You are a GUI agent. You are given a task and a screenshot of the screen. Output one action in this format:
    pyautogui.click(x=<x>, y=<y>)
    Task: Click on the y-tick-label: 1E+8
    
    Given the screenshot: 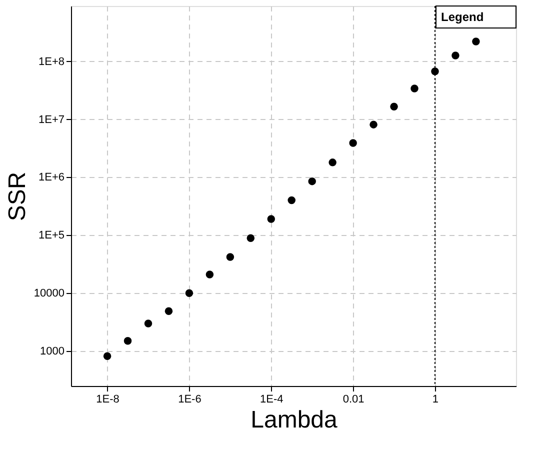 What is the action you would take?
    pyautogui.click(x=51, y=62)
    